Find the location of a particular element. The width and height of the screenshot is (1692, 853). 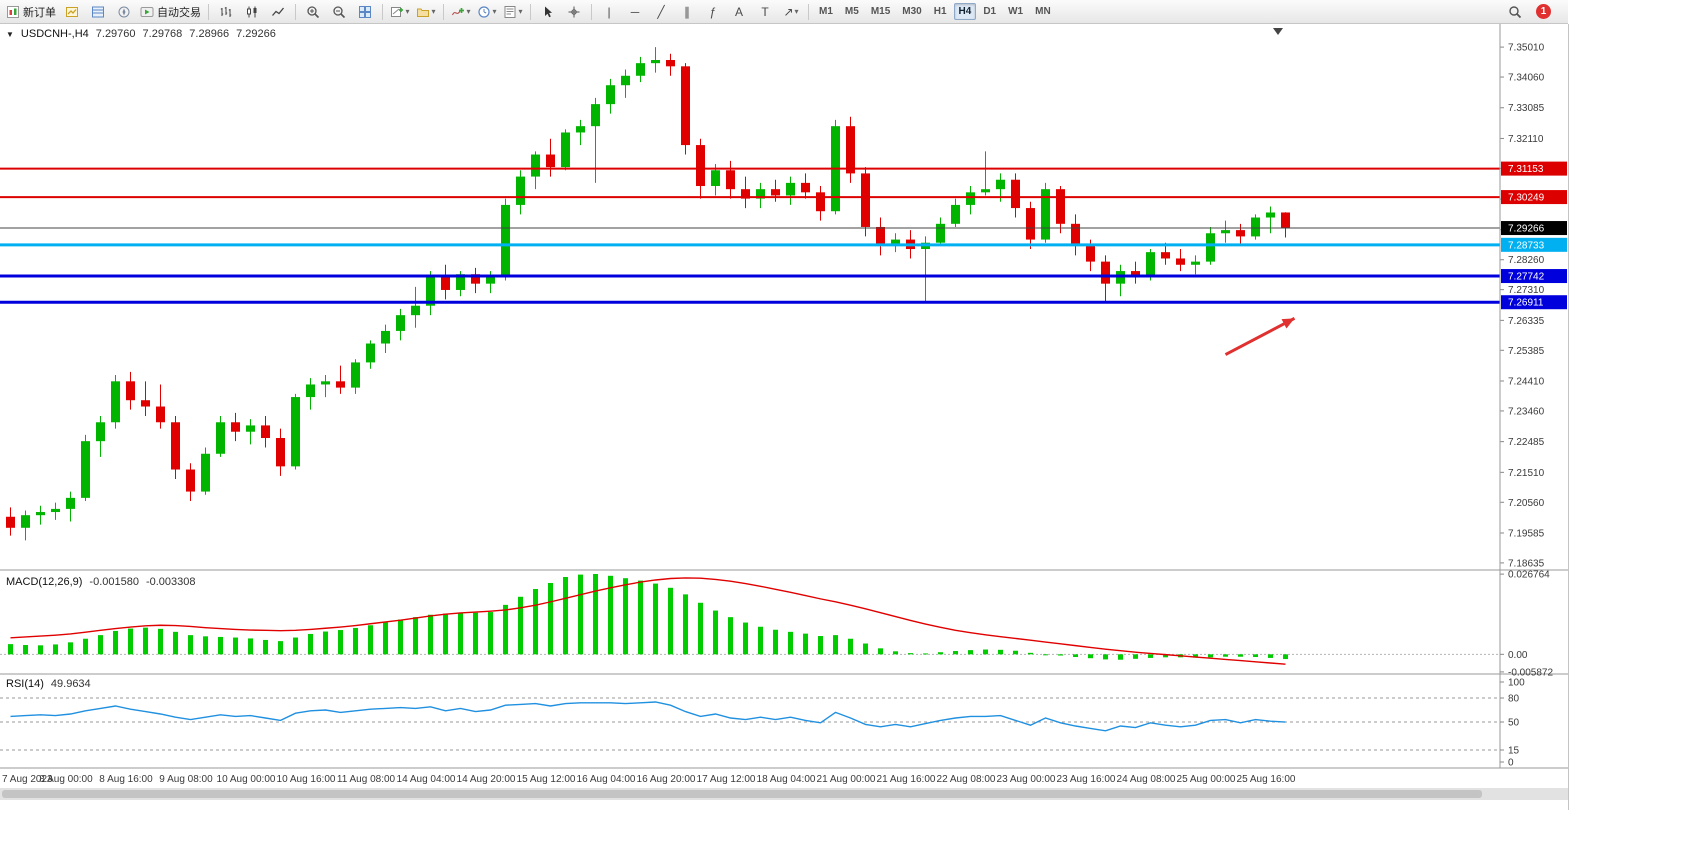

vertical-line-icon: | is located at coordinates (609, 11).